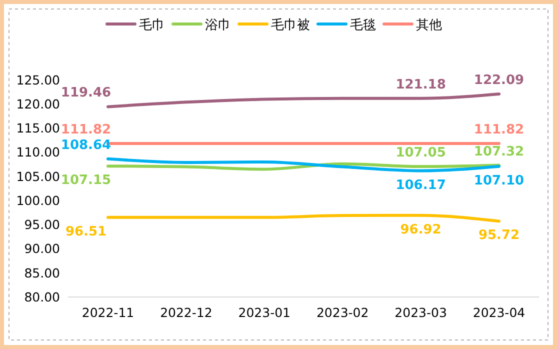 The height and width of the screenshot is (349, 557). I want to click on legend-label: 其他, so click(429, 25).